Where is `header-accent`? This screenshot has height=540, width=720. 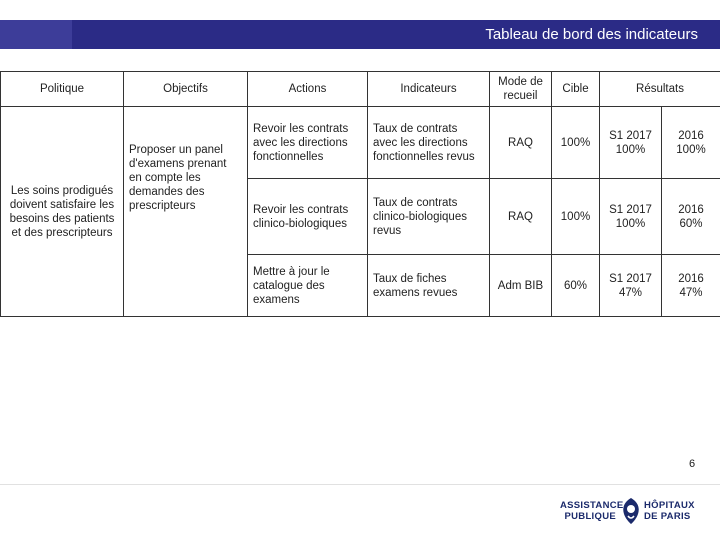 header-accent is located at coordinates (36, 34).